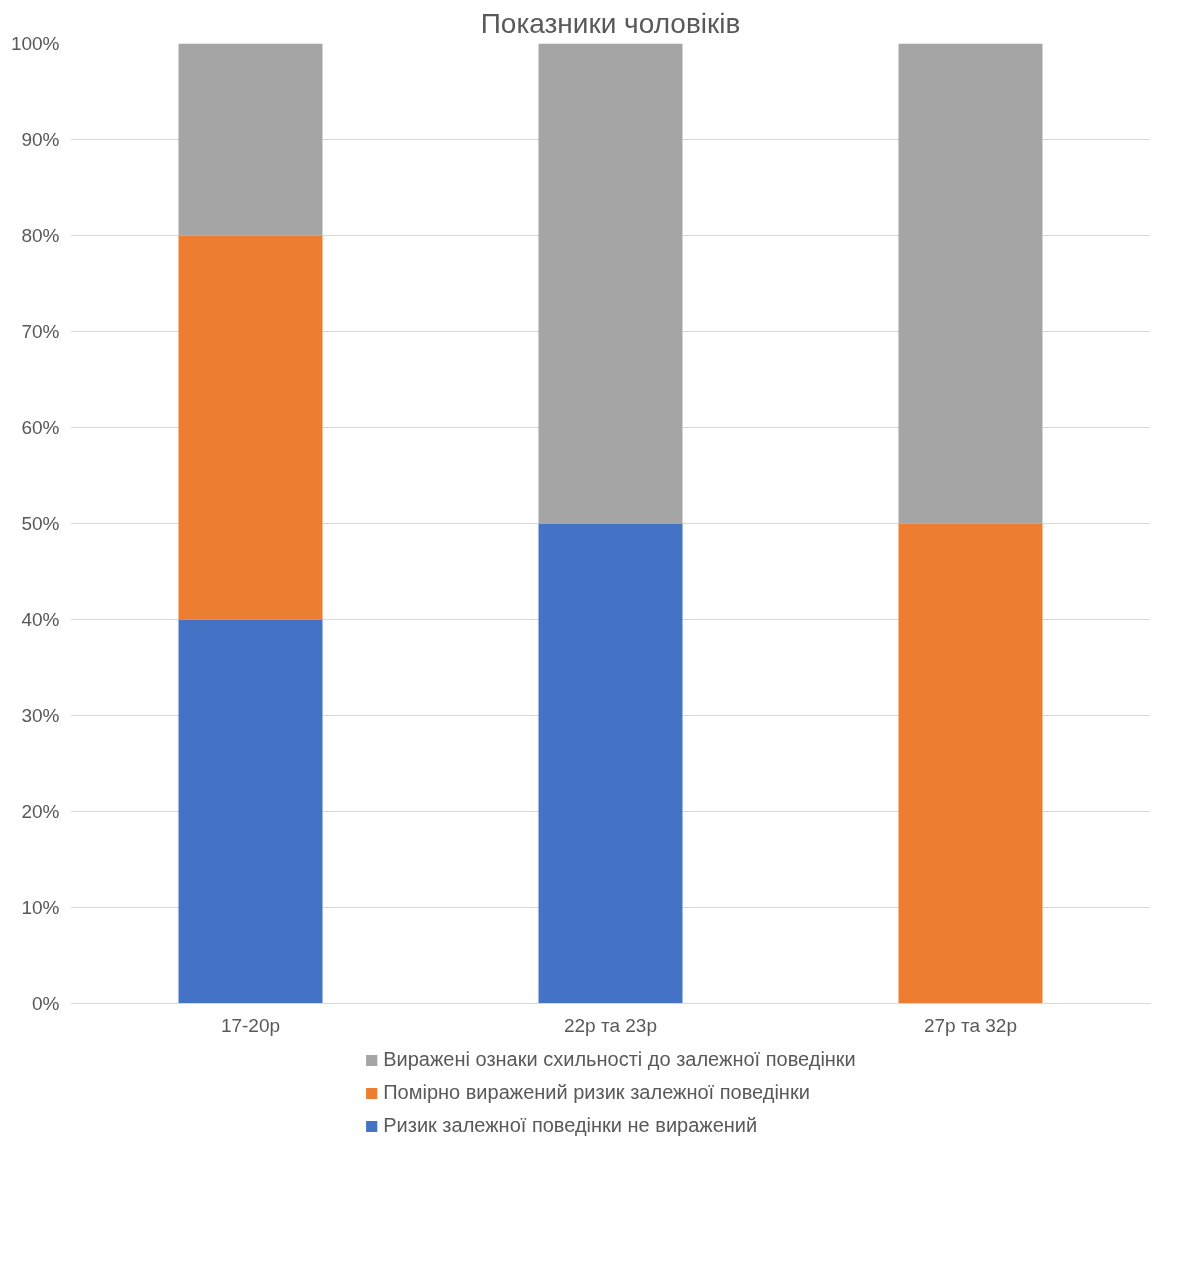  I want to click on x-tick-label: 17-20р, so click(250, 1025).